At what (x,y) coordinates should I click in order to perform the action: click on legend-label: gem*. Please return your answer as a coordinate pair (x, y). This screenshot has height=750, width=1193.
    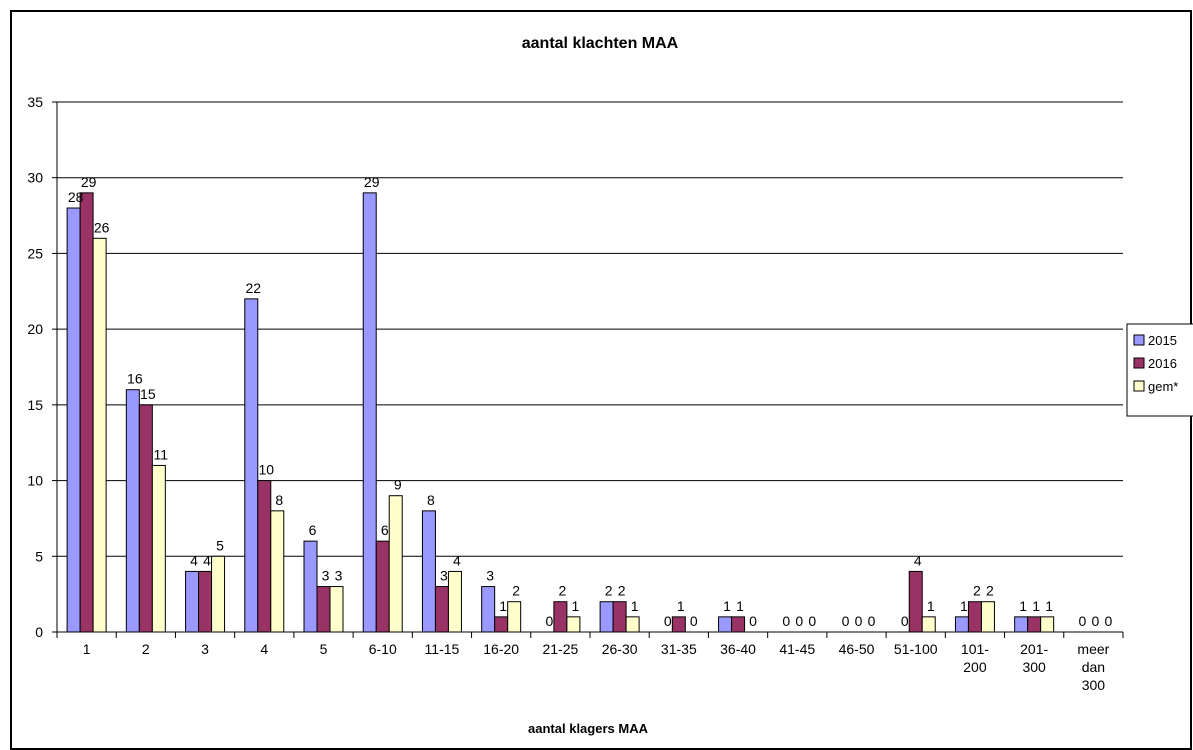
    Looking at the image, I should click on (1163, 386).